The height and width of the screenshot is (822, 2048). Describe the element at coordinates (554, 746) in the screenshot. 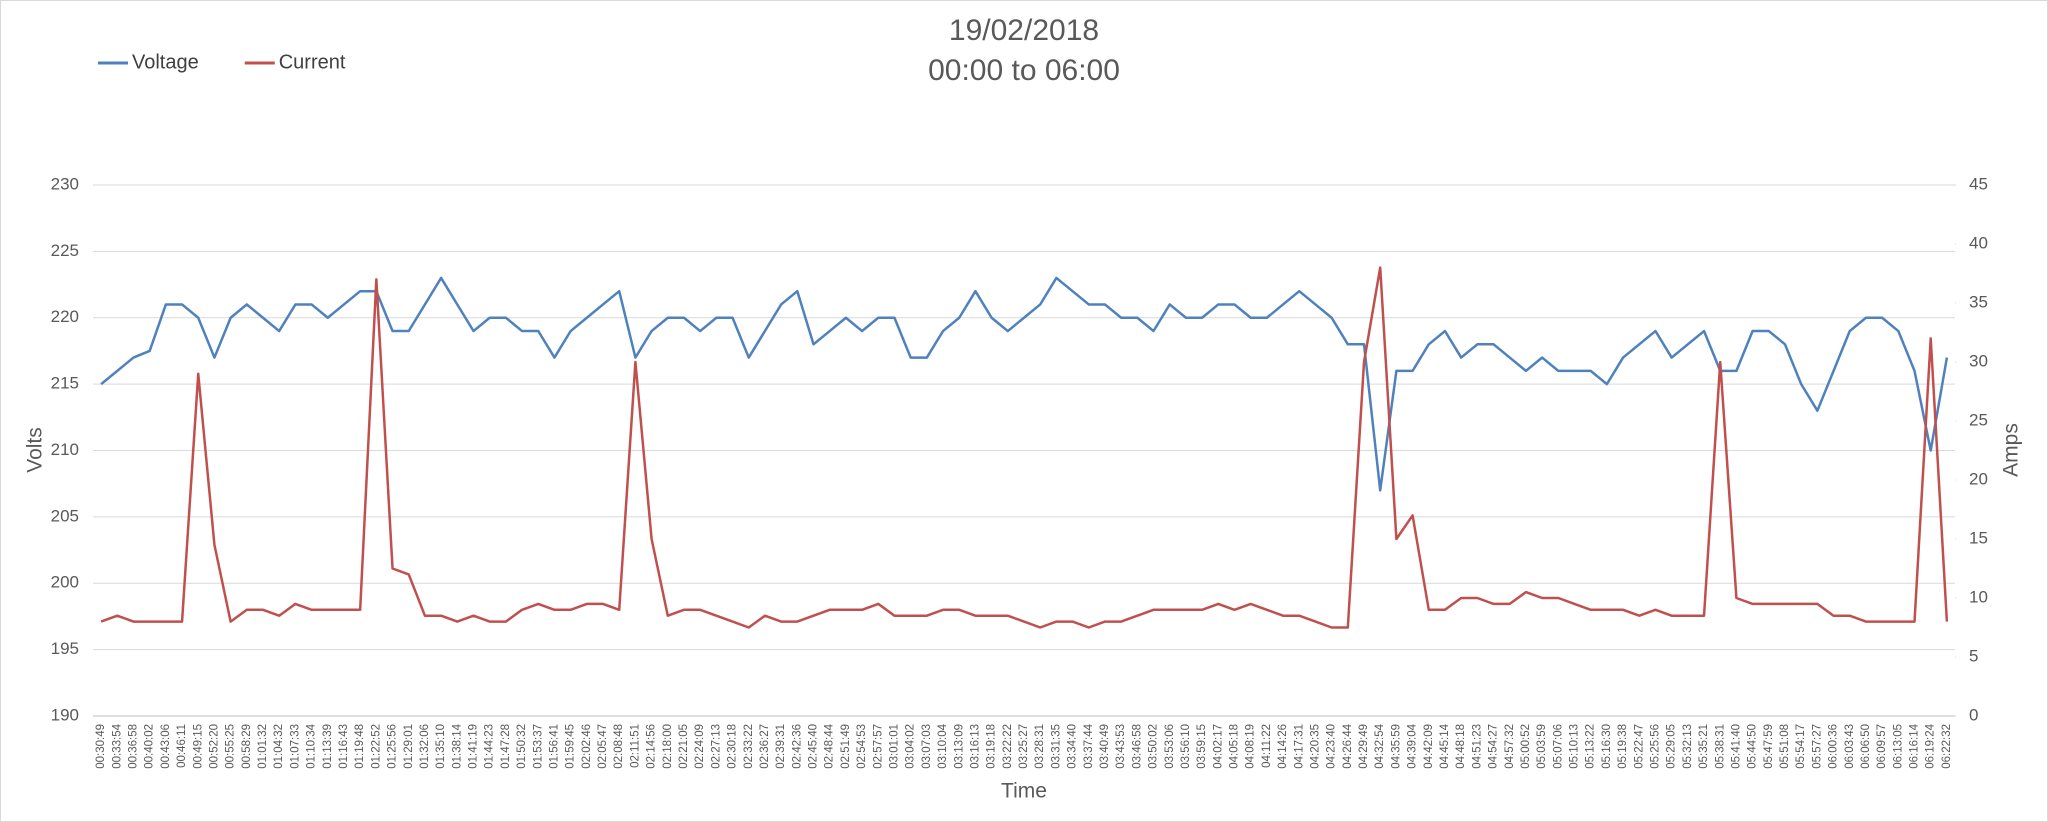

I see `x-tick-label: 01:56:41` at that location.